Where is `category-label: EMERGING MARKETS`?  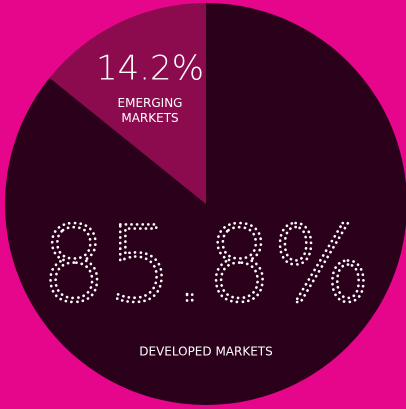
category-label: EMERGING MARKETS is located at coordinates (150, 110).